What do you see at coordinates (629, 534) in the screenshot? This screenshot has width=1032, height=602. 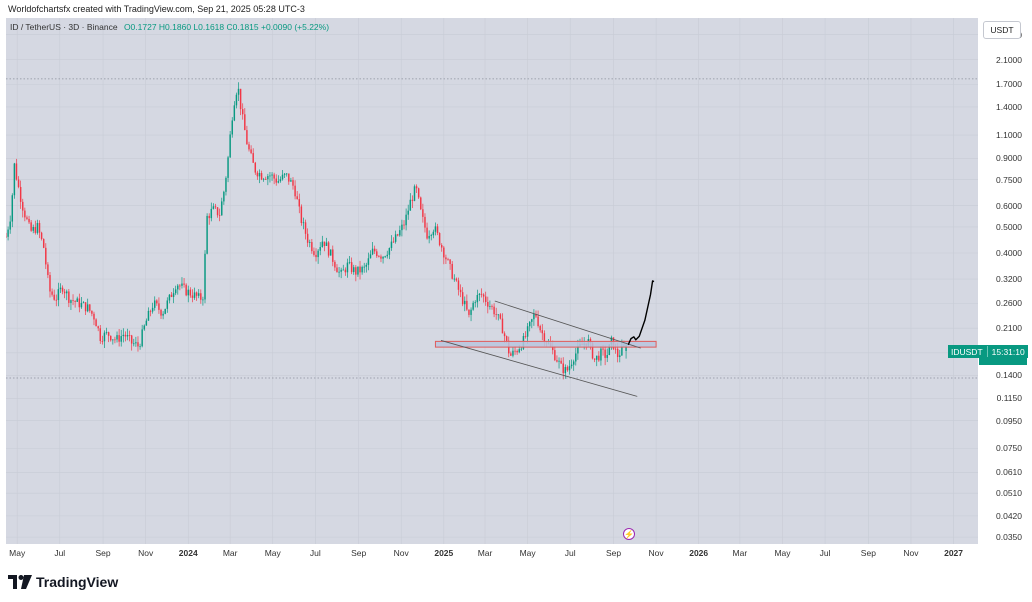 I see `lightning-icon: ⚡` at bounding box center [629, 534].